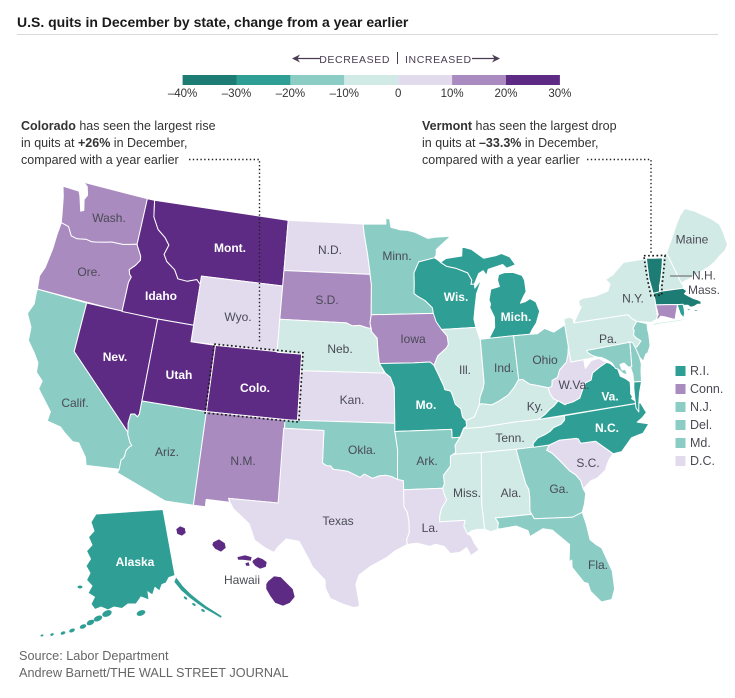 Image resolution: width=735 pixels, height=698 pixels. Describe the element at coordinates (330, 250) in the screenshot. I see `svg-text: N.D.` at that location.